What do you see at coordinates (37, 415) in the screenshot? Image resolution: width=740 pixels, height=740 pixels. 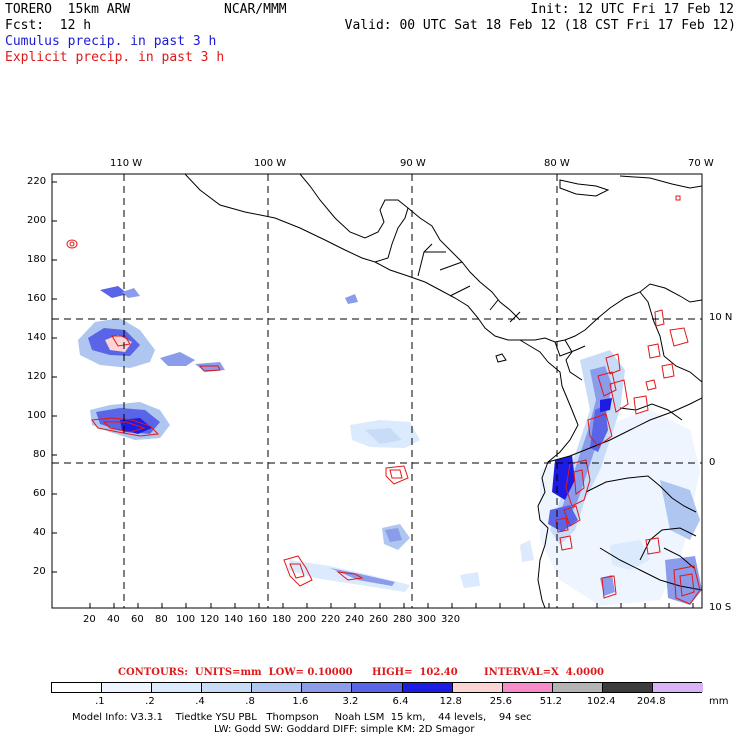 I see `y-tick-label: 100` at bounding box center [37, 415].